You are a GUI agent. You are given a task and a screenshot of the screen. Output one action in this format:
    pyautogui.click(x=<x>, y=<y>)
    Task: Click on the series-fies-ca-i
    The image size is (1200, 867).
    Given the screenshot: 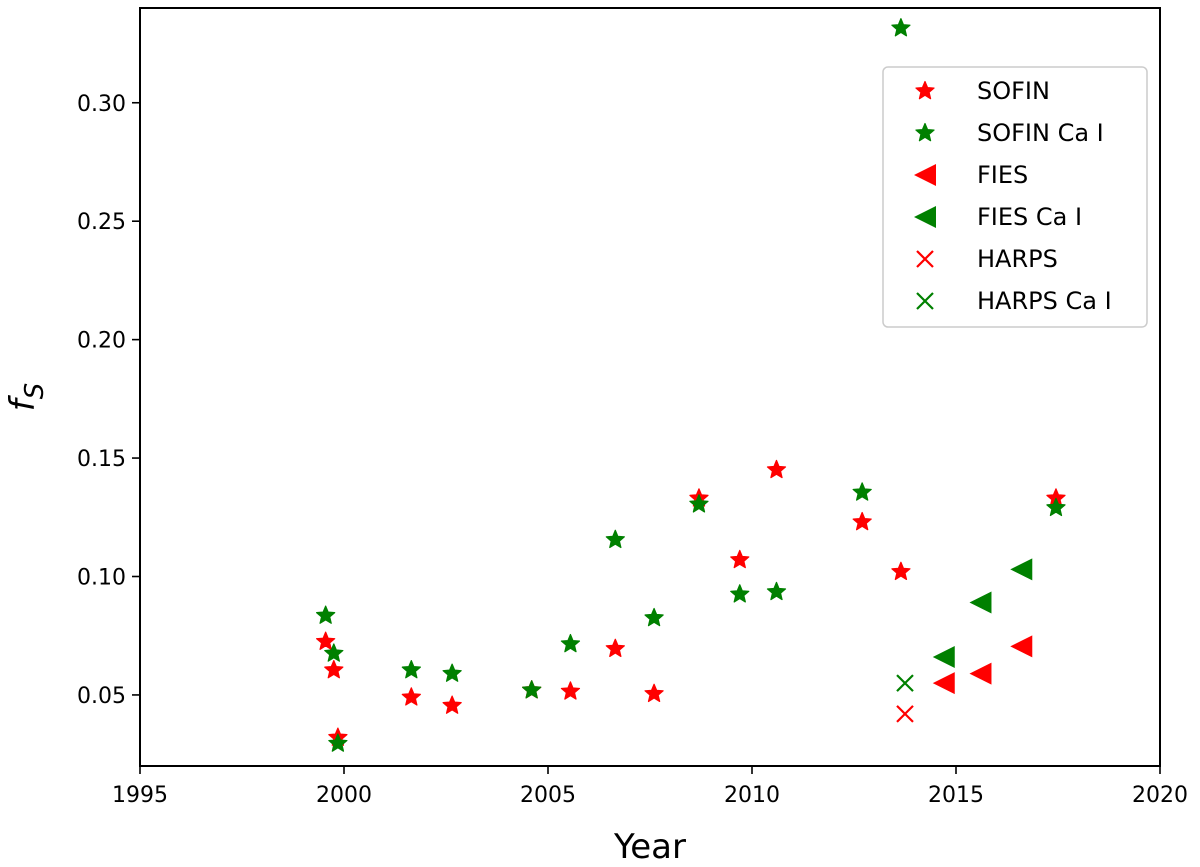 What is the action you would take?
    pyautogui.click(x=982, y=613)
    